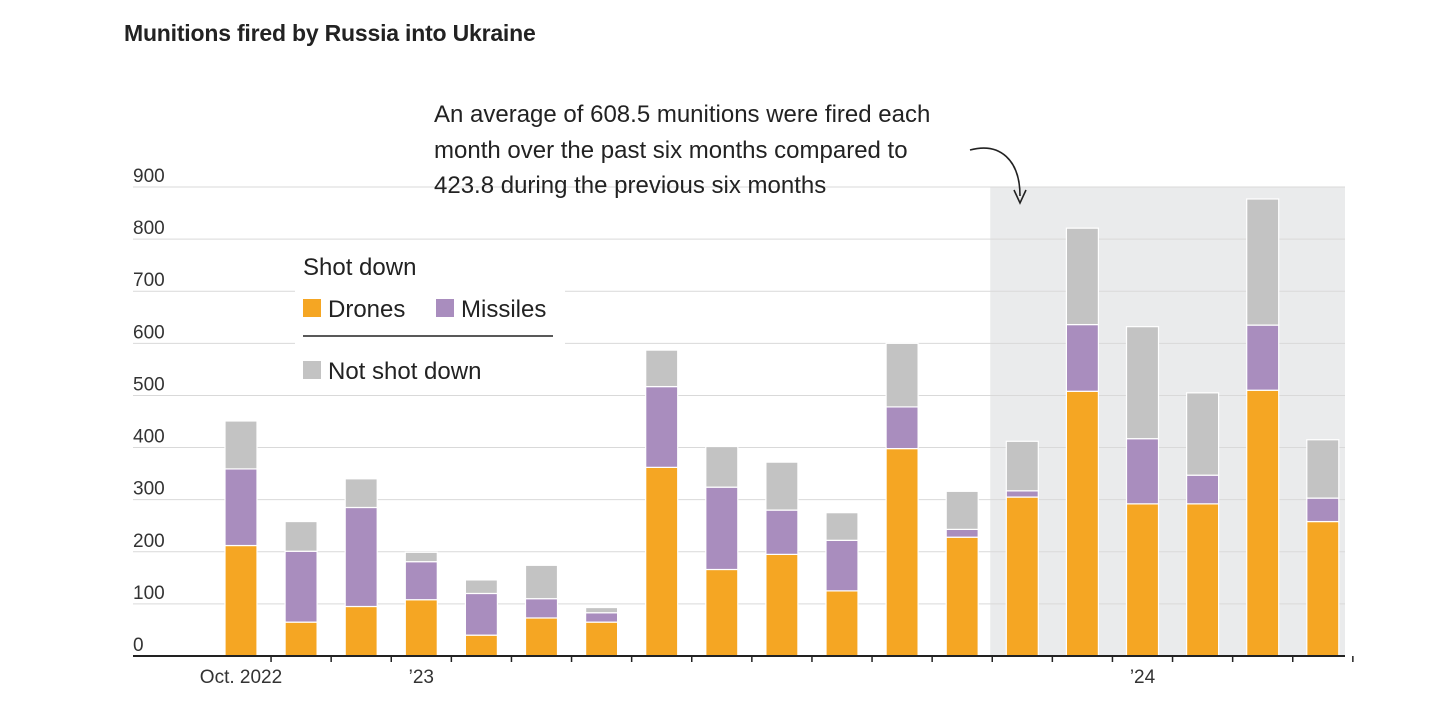 The width and height of the screenshot is (1456, 710). What do you see at coordinates (421, 677) in the screenshot?
I see `x-tick-label: ’23` at bounding box center [421, 677].